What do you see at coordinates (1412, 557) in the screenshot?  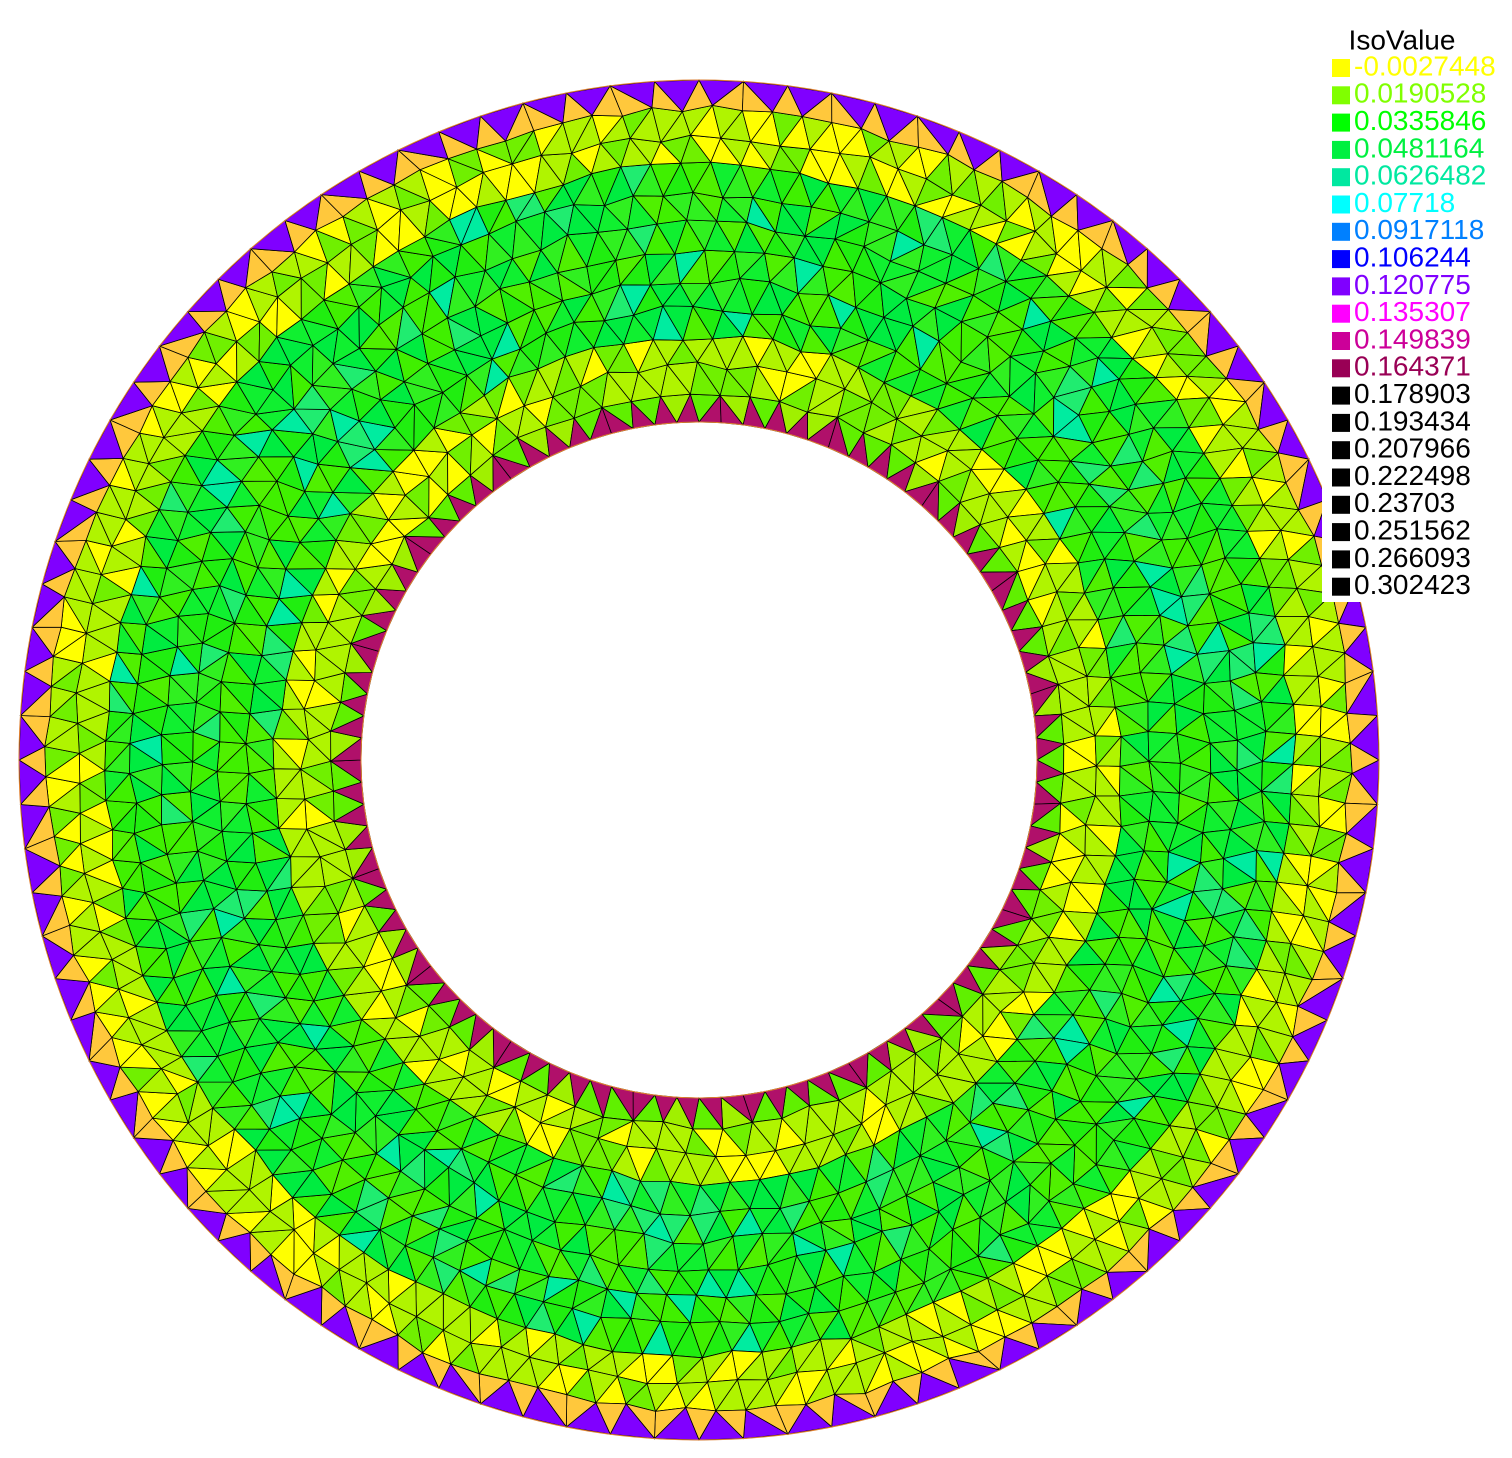 I see `legend-label: 0.266093` at bounding box center [1412, 557].